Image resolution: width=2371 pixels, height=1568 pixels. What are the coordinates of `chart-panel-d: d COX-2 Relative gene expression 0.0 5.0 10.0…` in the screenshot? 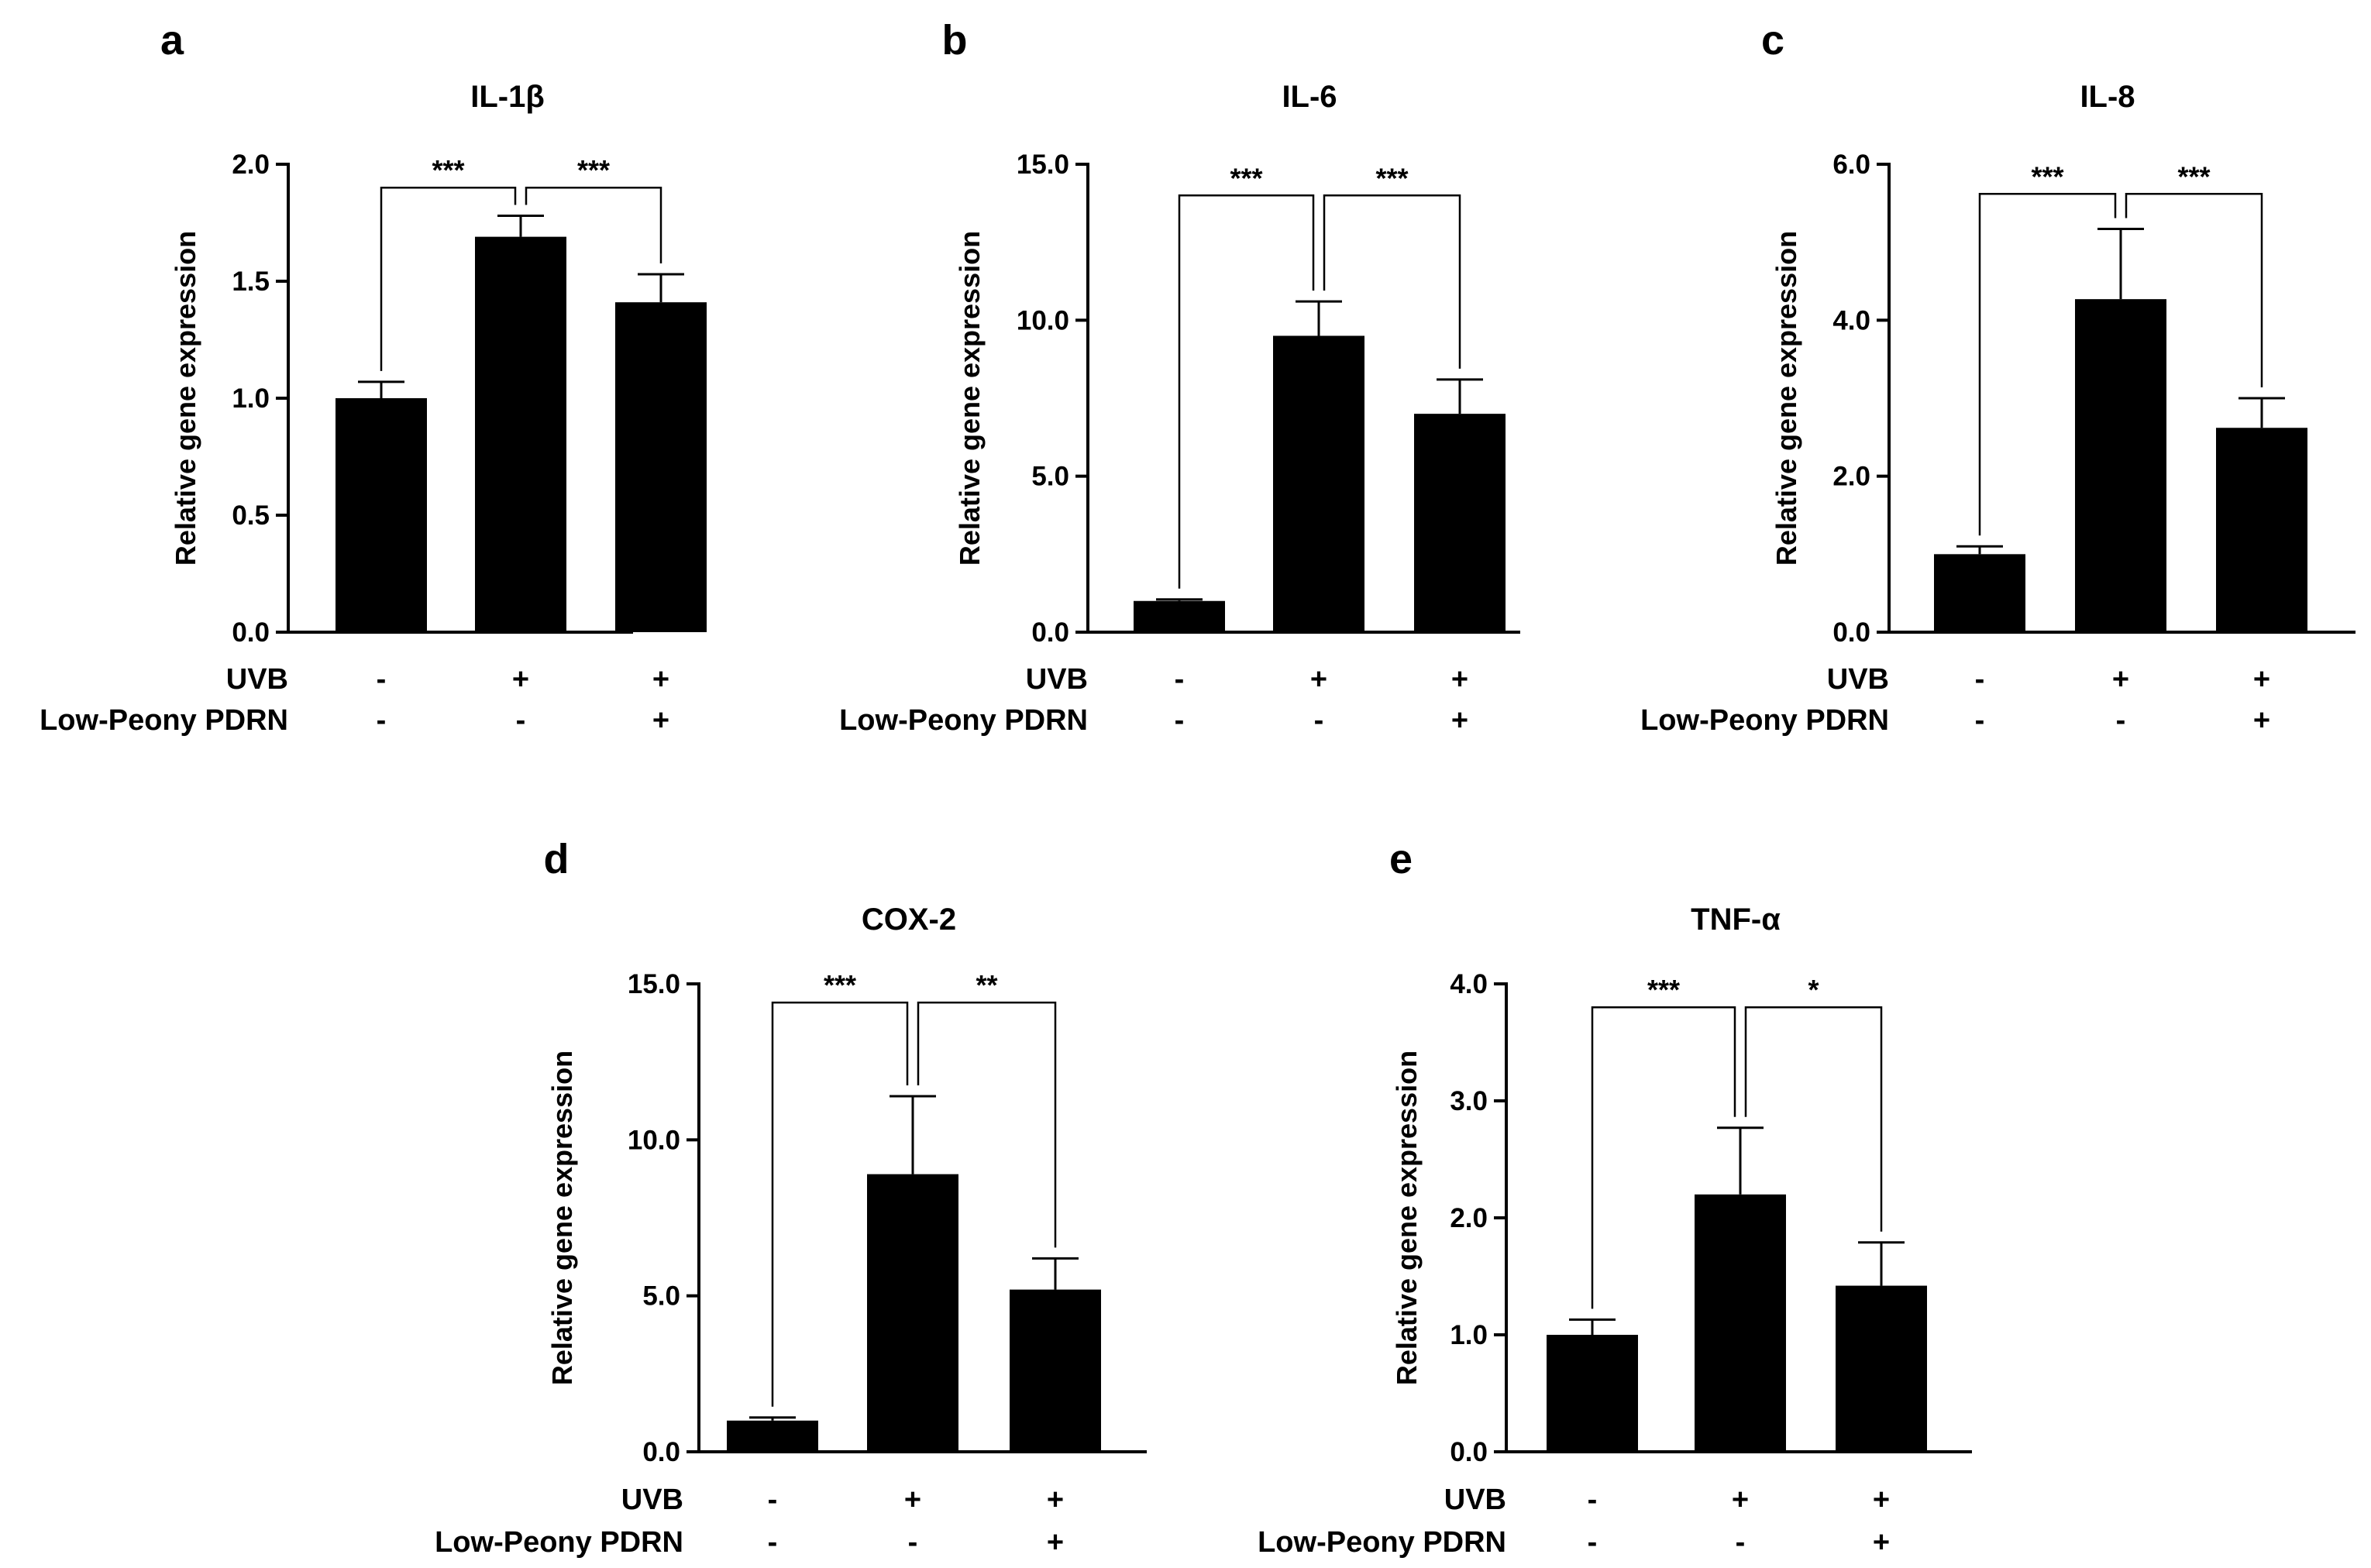 It's located at (791, 1197).